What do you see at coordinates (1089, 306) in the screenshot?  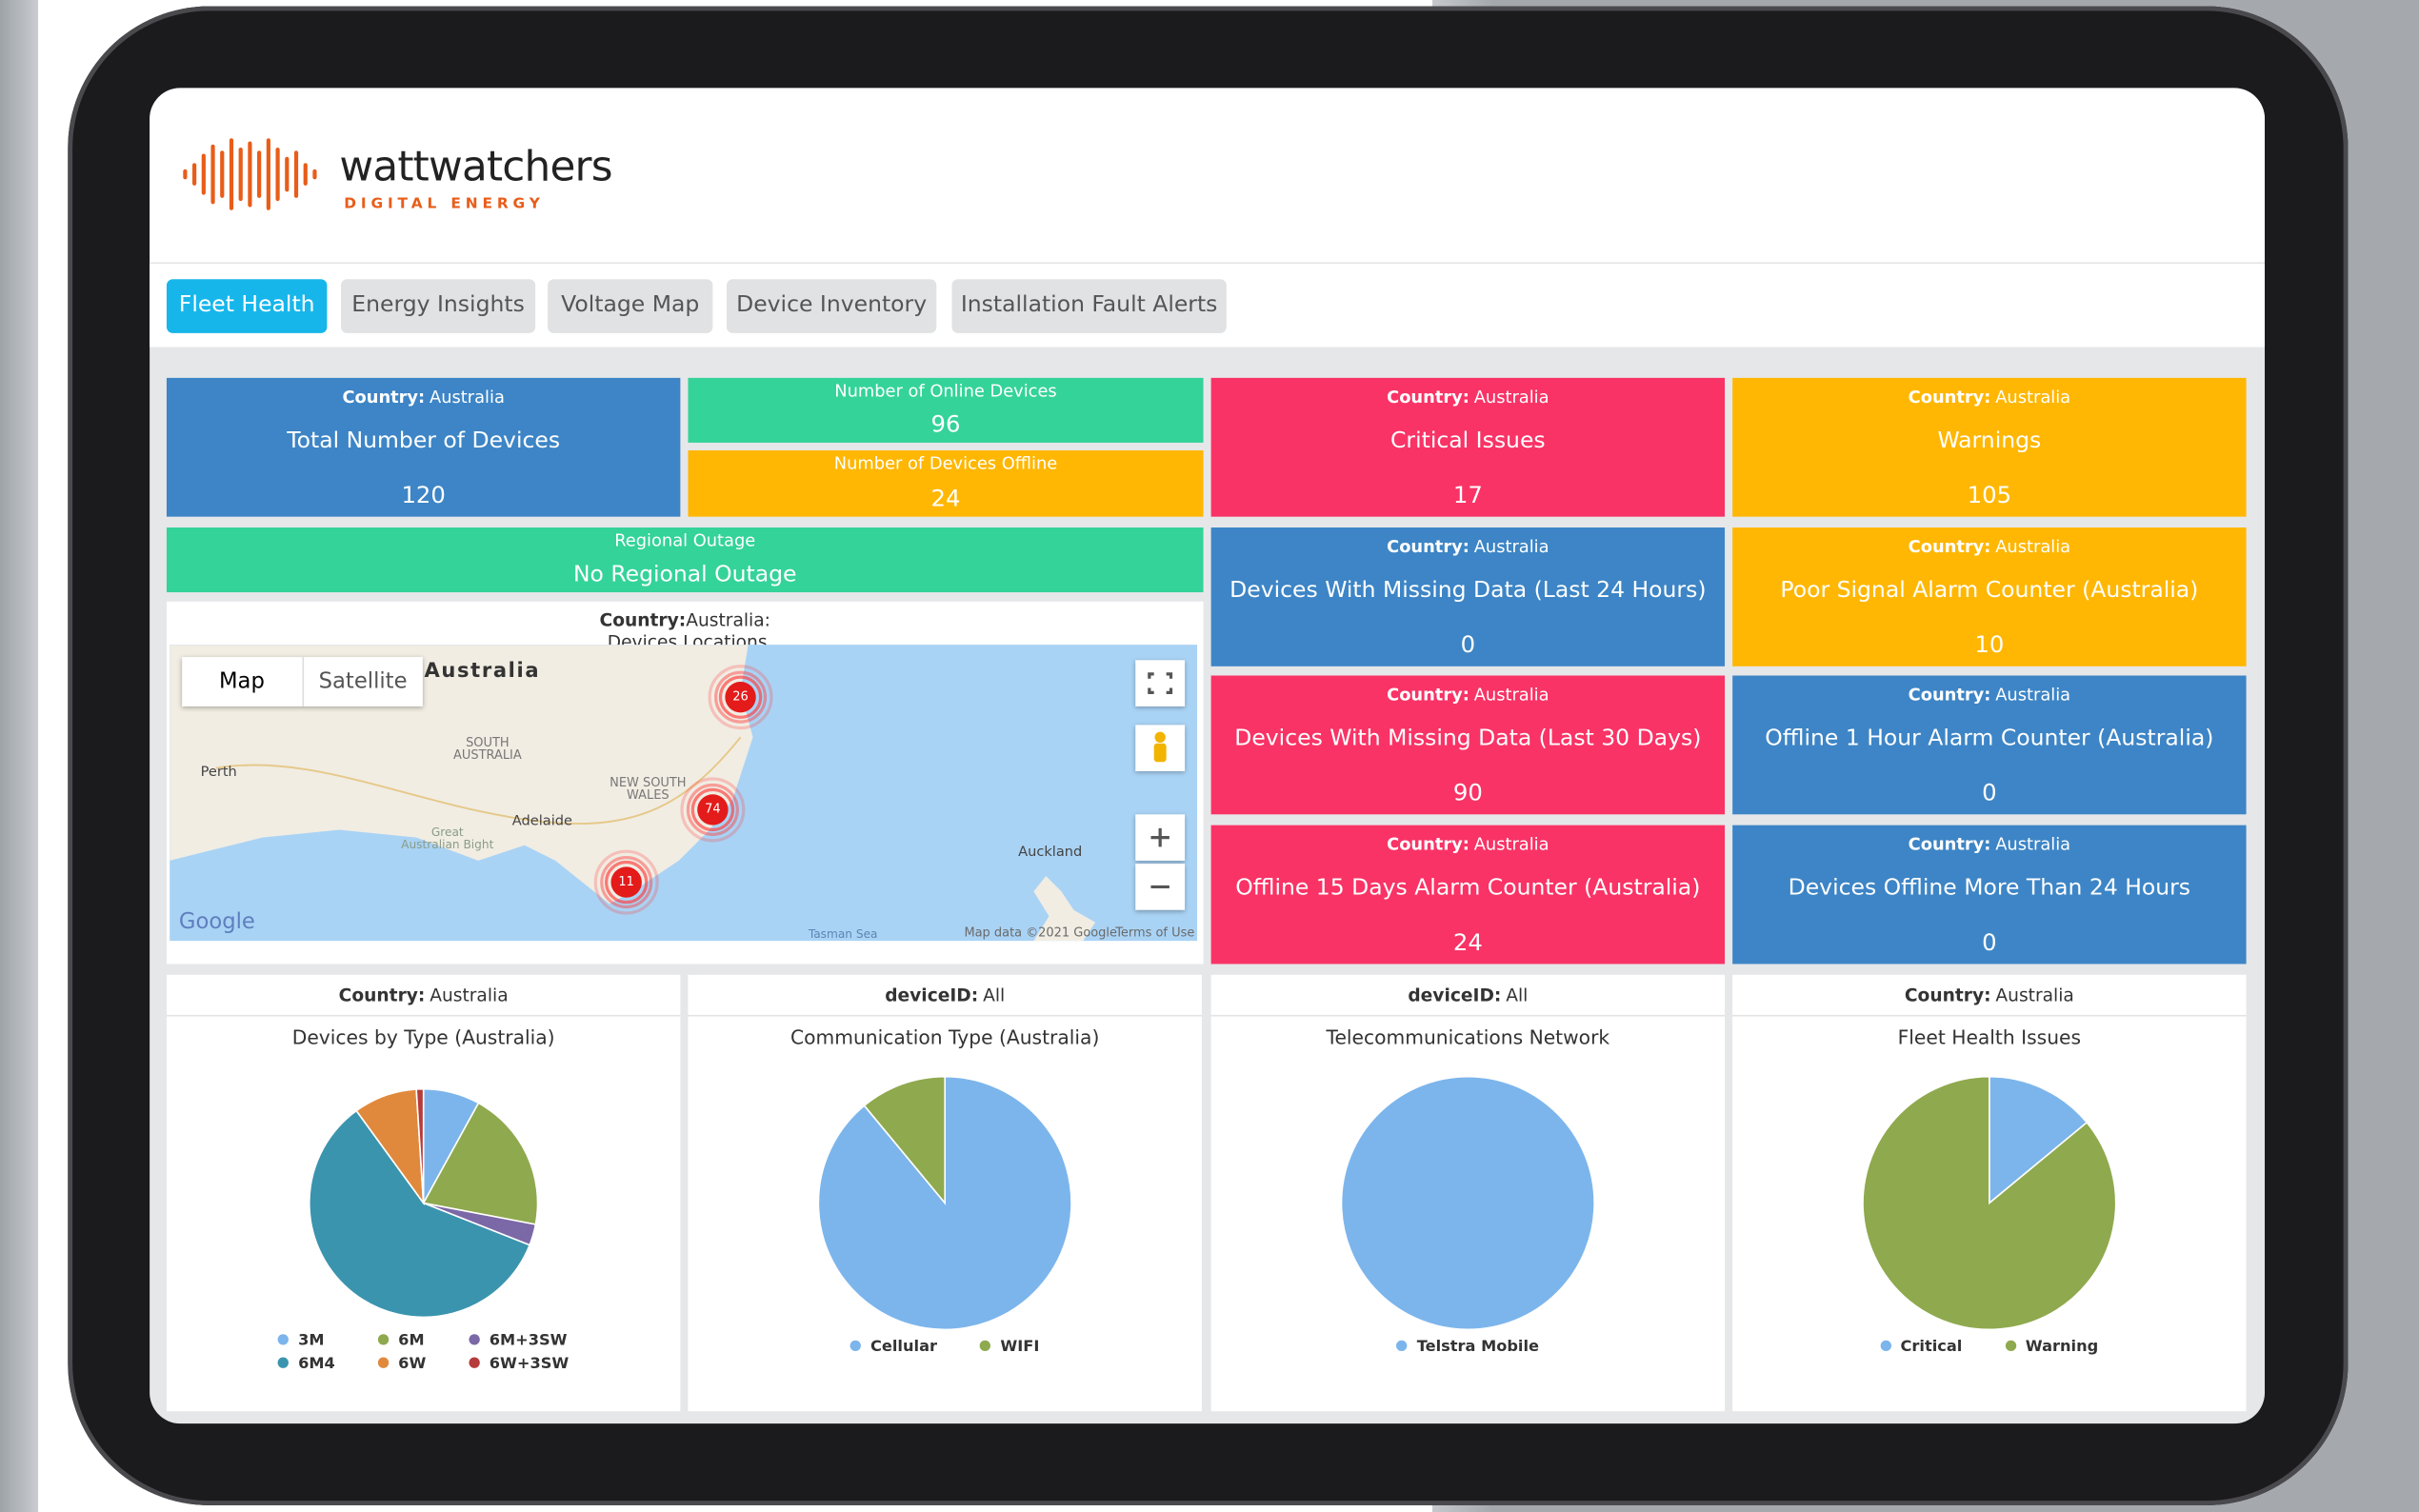 I see `tab: Installation Fault Alerts` at bounding box center [1089, 306].